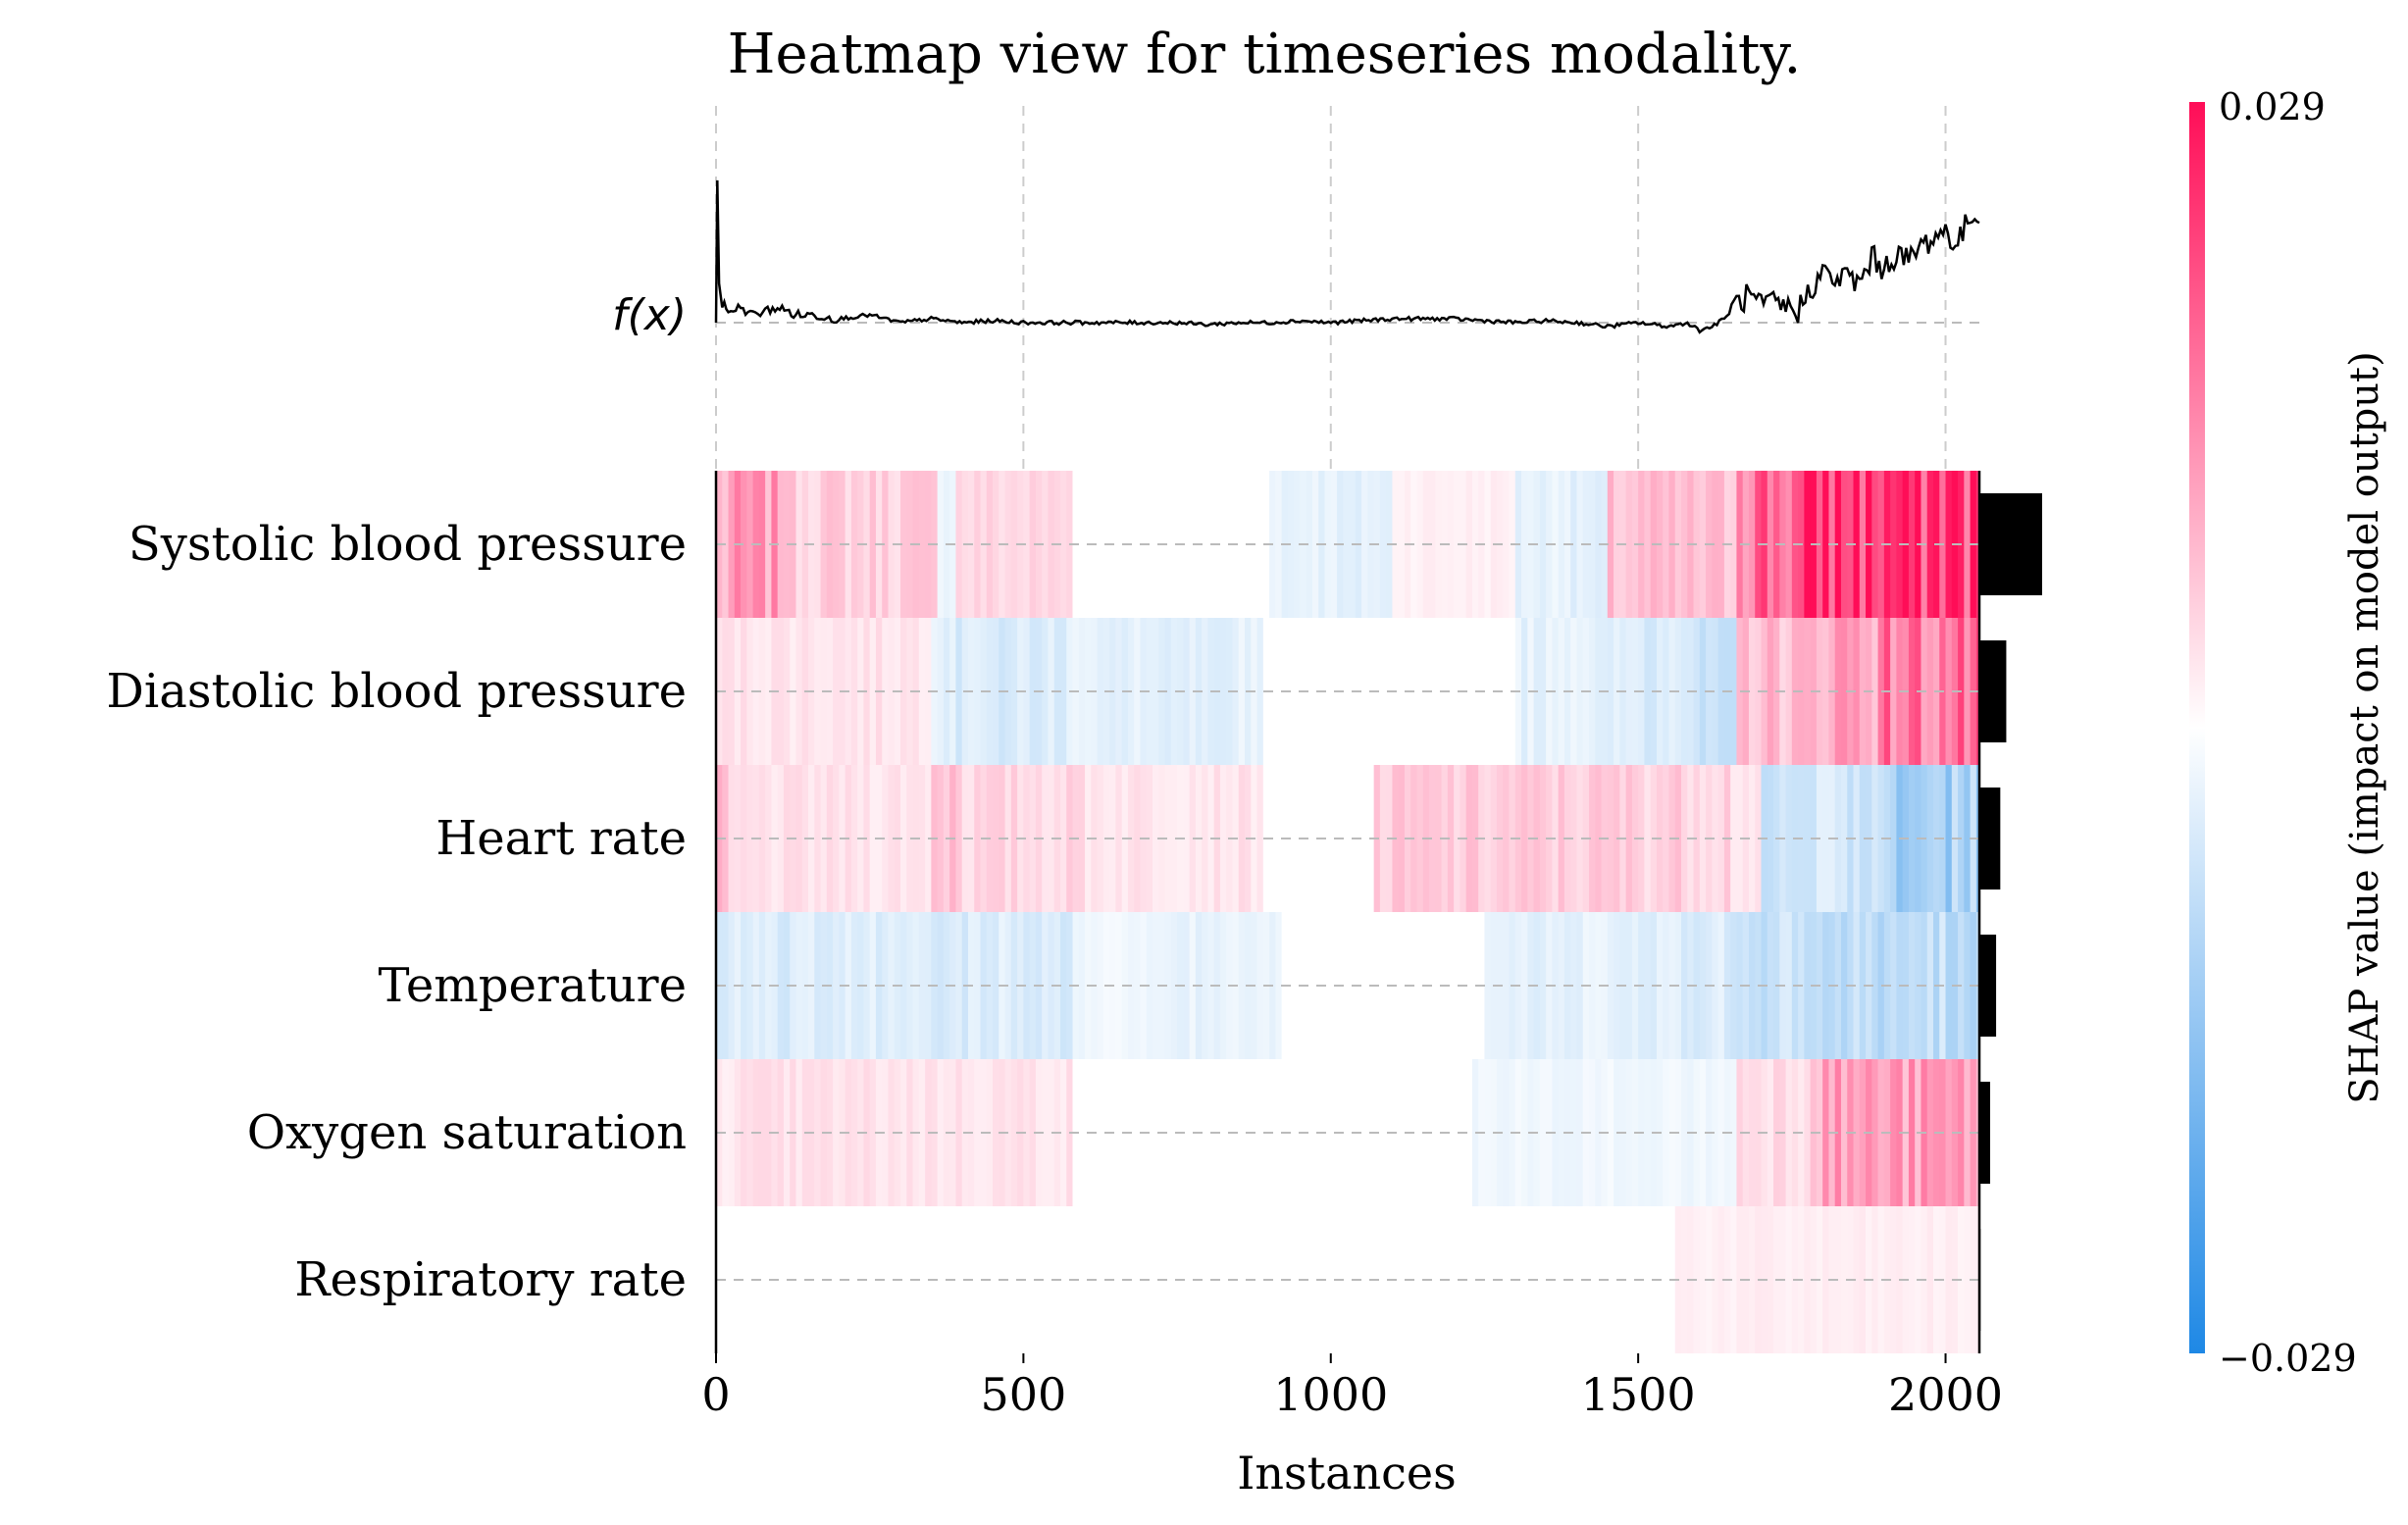  What do you see at coordinates (1296, 259) in the screenshot?
I see `fx-panel: f(x)` at bounding box center [1296, 259].